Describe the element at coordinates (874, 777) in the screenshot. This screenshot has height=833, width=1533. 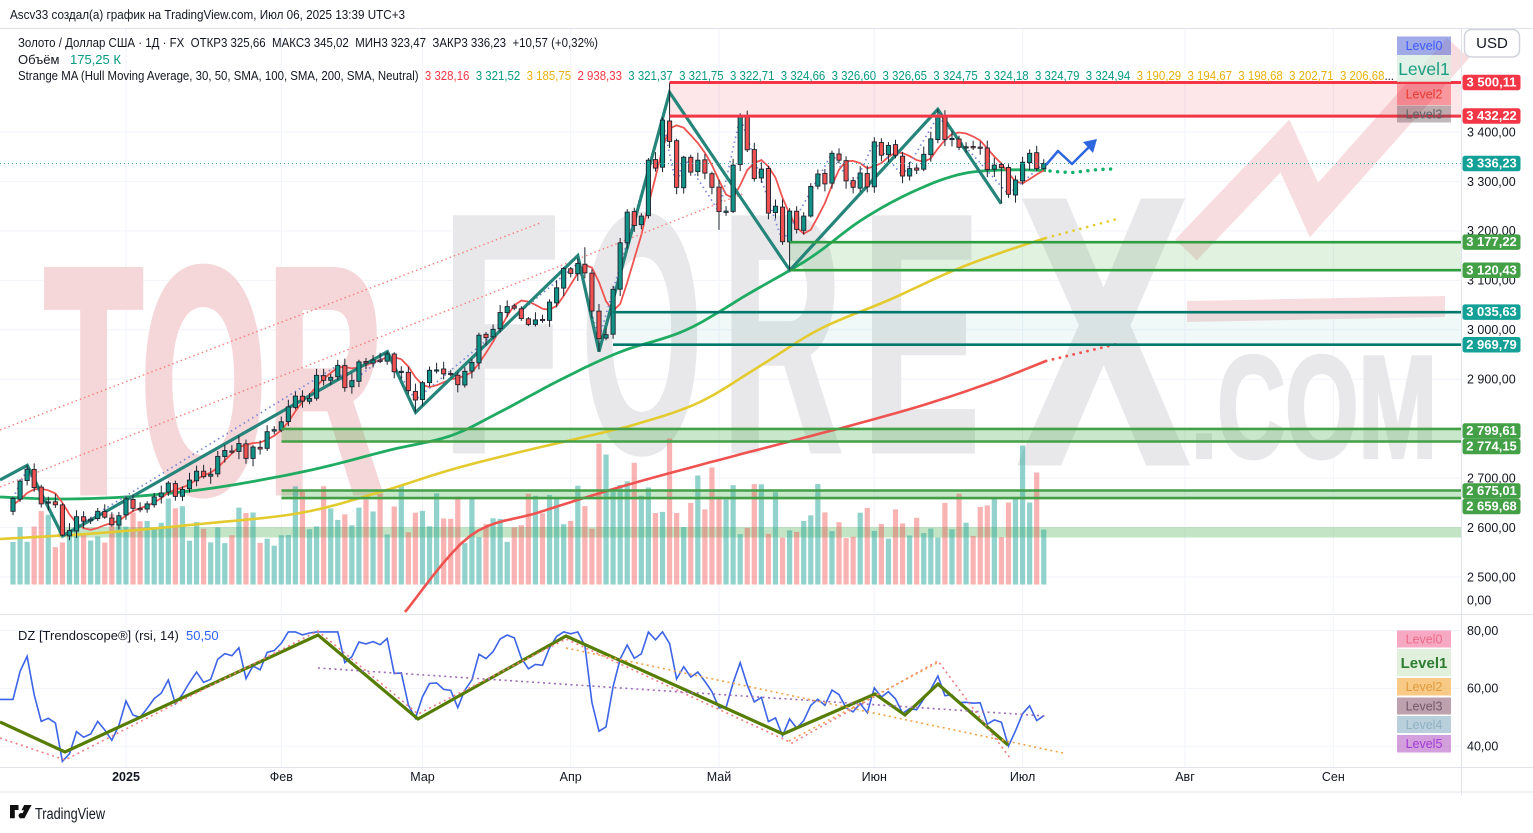
I see `svg-text: Июн` at that location.